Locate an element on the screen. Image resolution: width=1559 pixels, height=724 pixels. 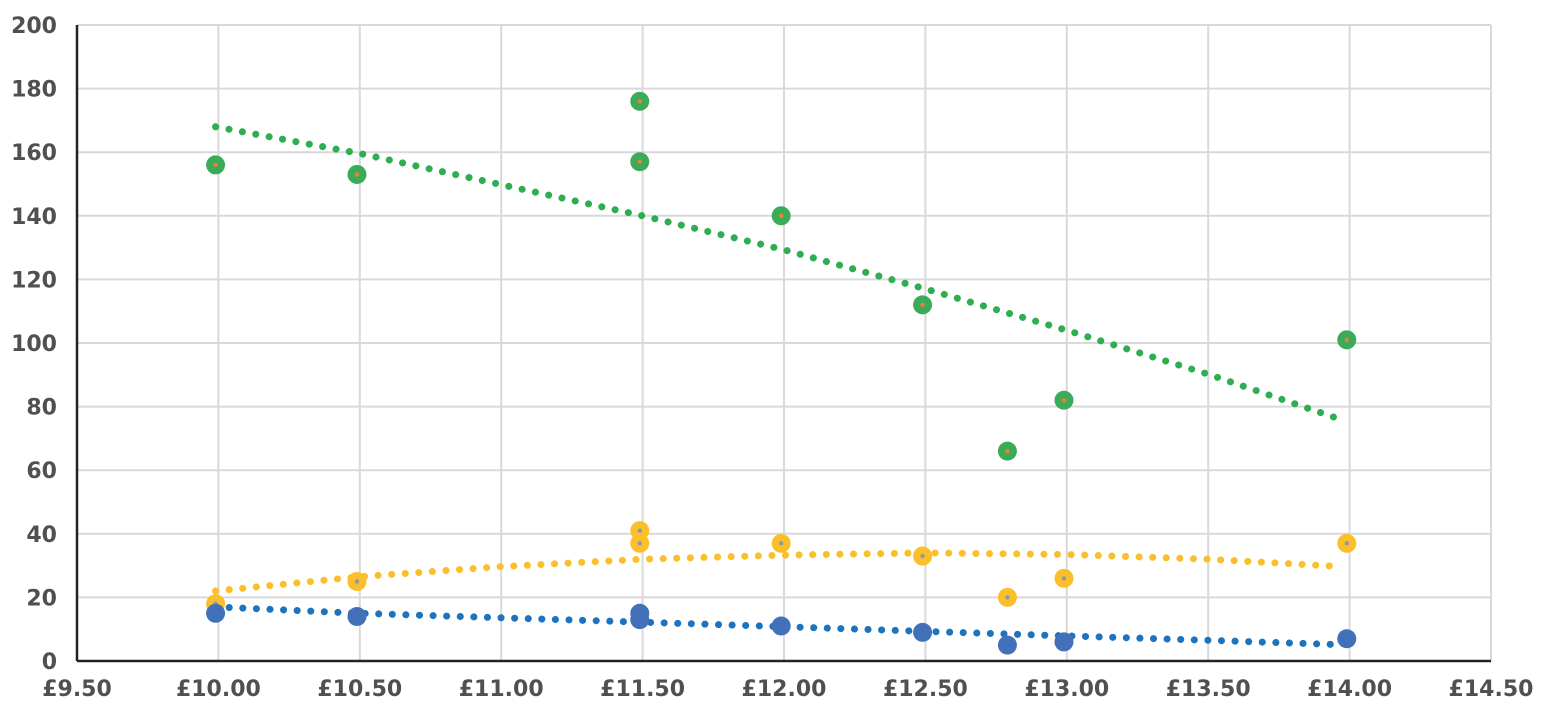
x-tick-label: £12.50 is located at coordinates (925, 689).